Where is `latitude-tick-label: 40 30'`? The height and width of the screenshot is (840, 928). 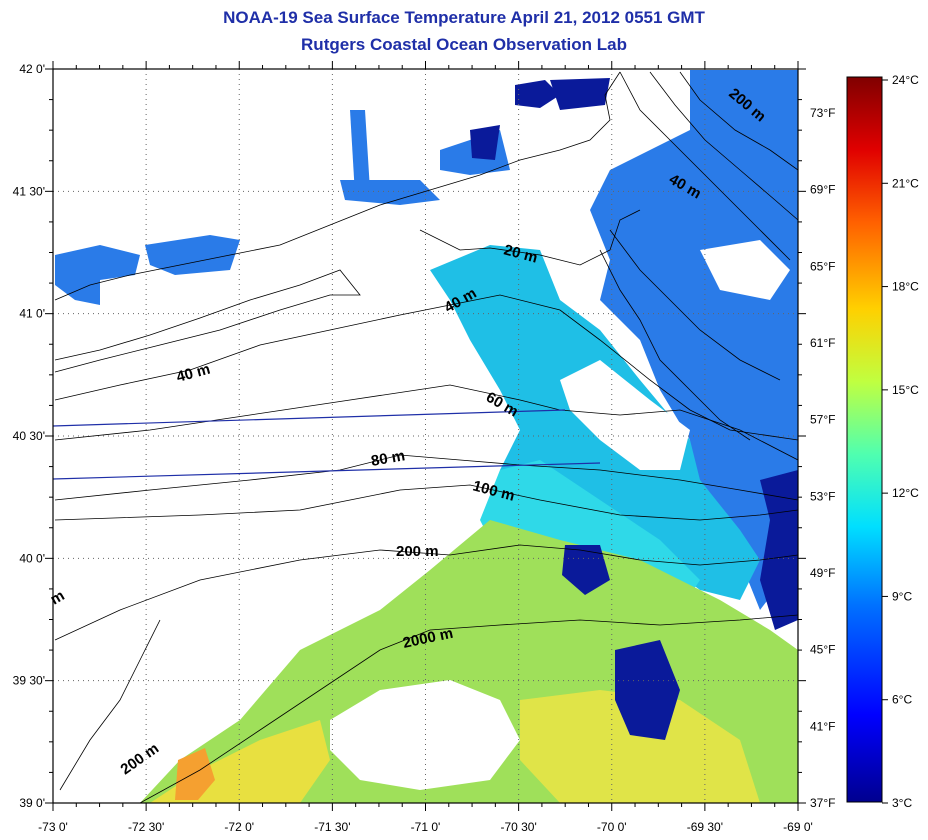
latitude-tick-label: 40 30' is located at coordinates (29, 436).